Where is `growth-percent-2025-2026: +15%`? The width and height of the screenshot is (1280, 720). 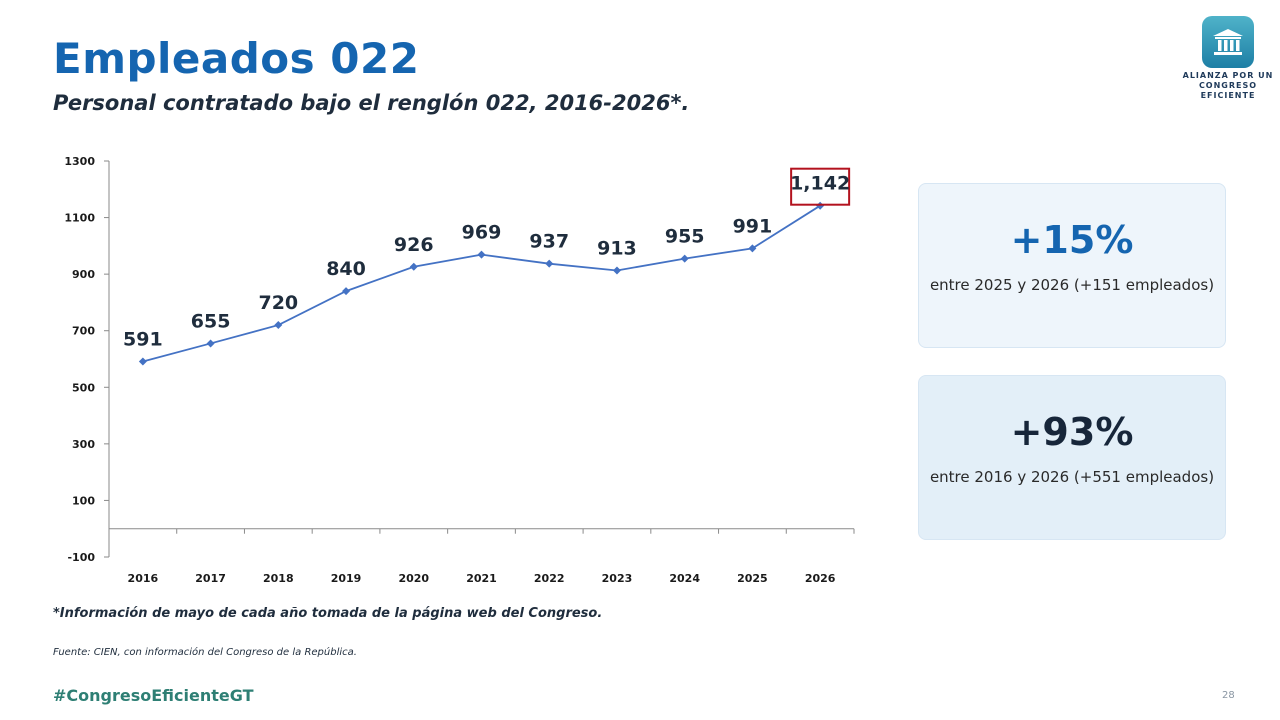
growth-percent-2025-2026: +15% is located at coordinates (1072, 240).